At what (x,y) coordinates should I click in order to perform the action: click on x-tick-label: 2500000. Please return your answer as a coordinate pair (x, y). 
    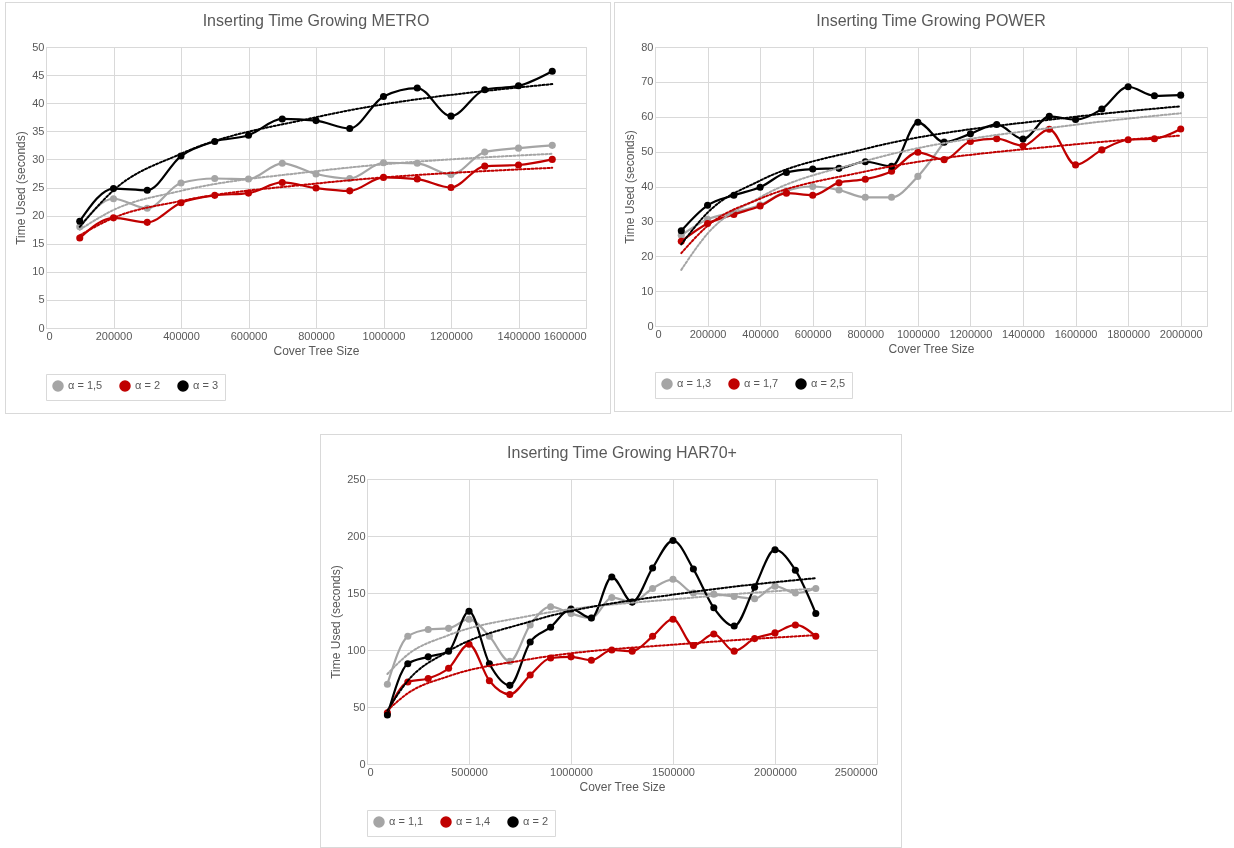
    Looking at the image, I should click on (856, 771).